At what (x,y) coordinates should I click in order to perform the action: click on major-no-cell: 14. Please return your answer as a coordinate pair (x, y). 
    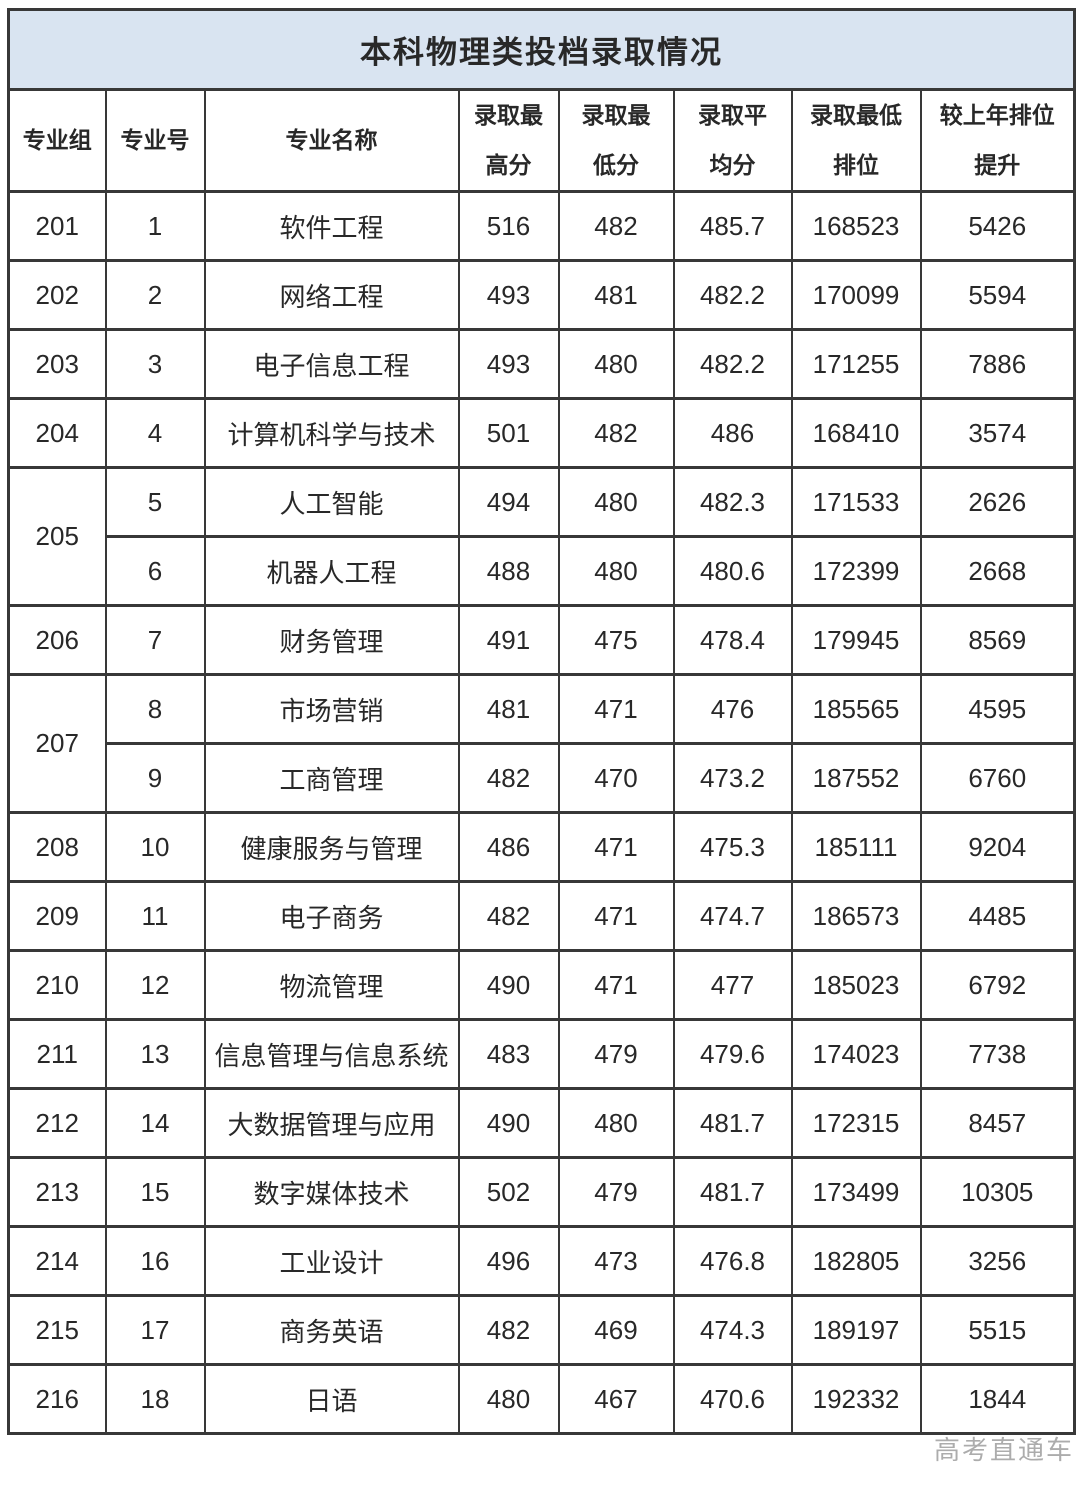
    Looking at the image, I should click on (155, 1123).